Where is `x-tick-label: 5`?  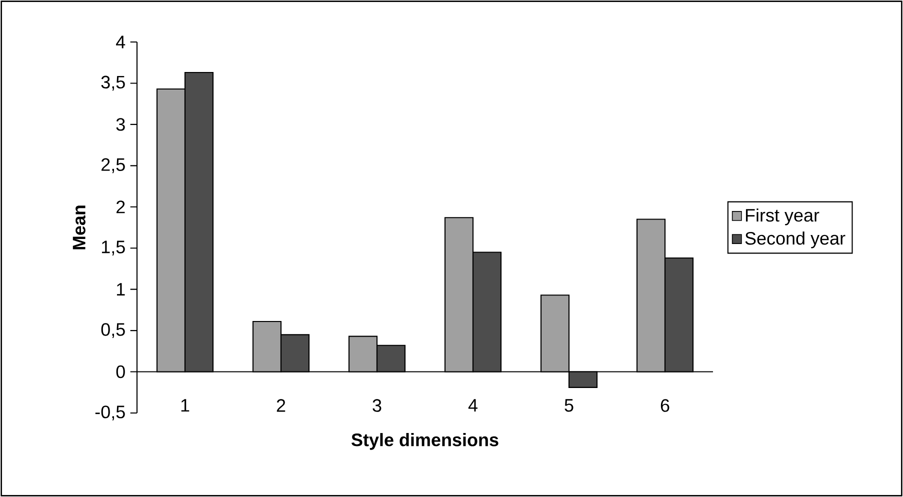 x-tick-label: 5 is located at coordinates (569, 405).